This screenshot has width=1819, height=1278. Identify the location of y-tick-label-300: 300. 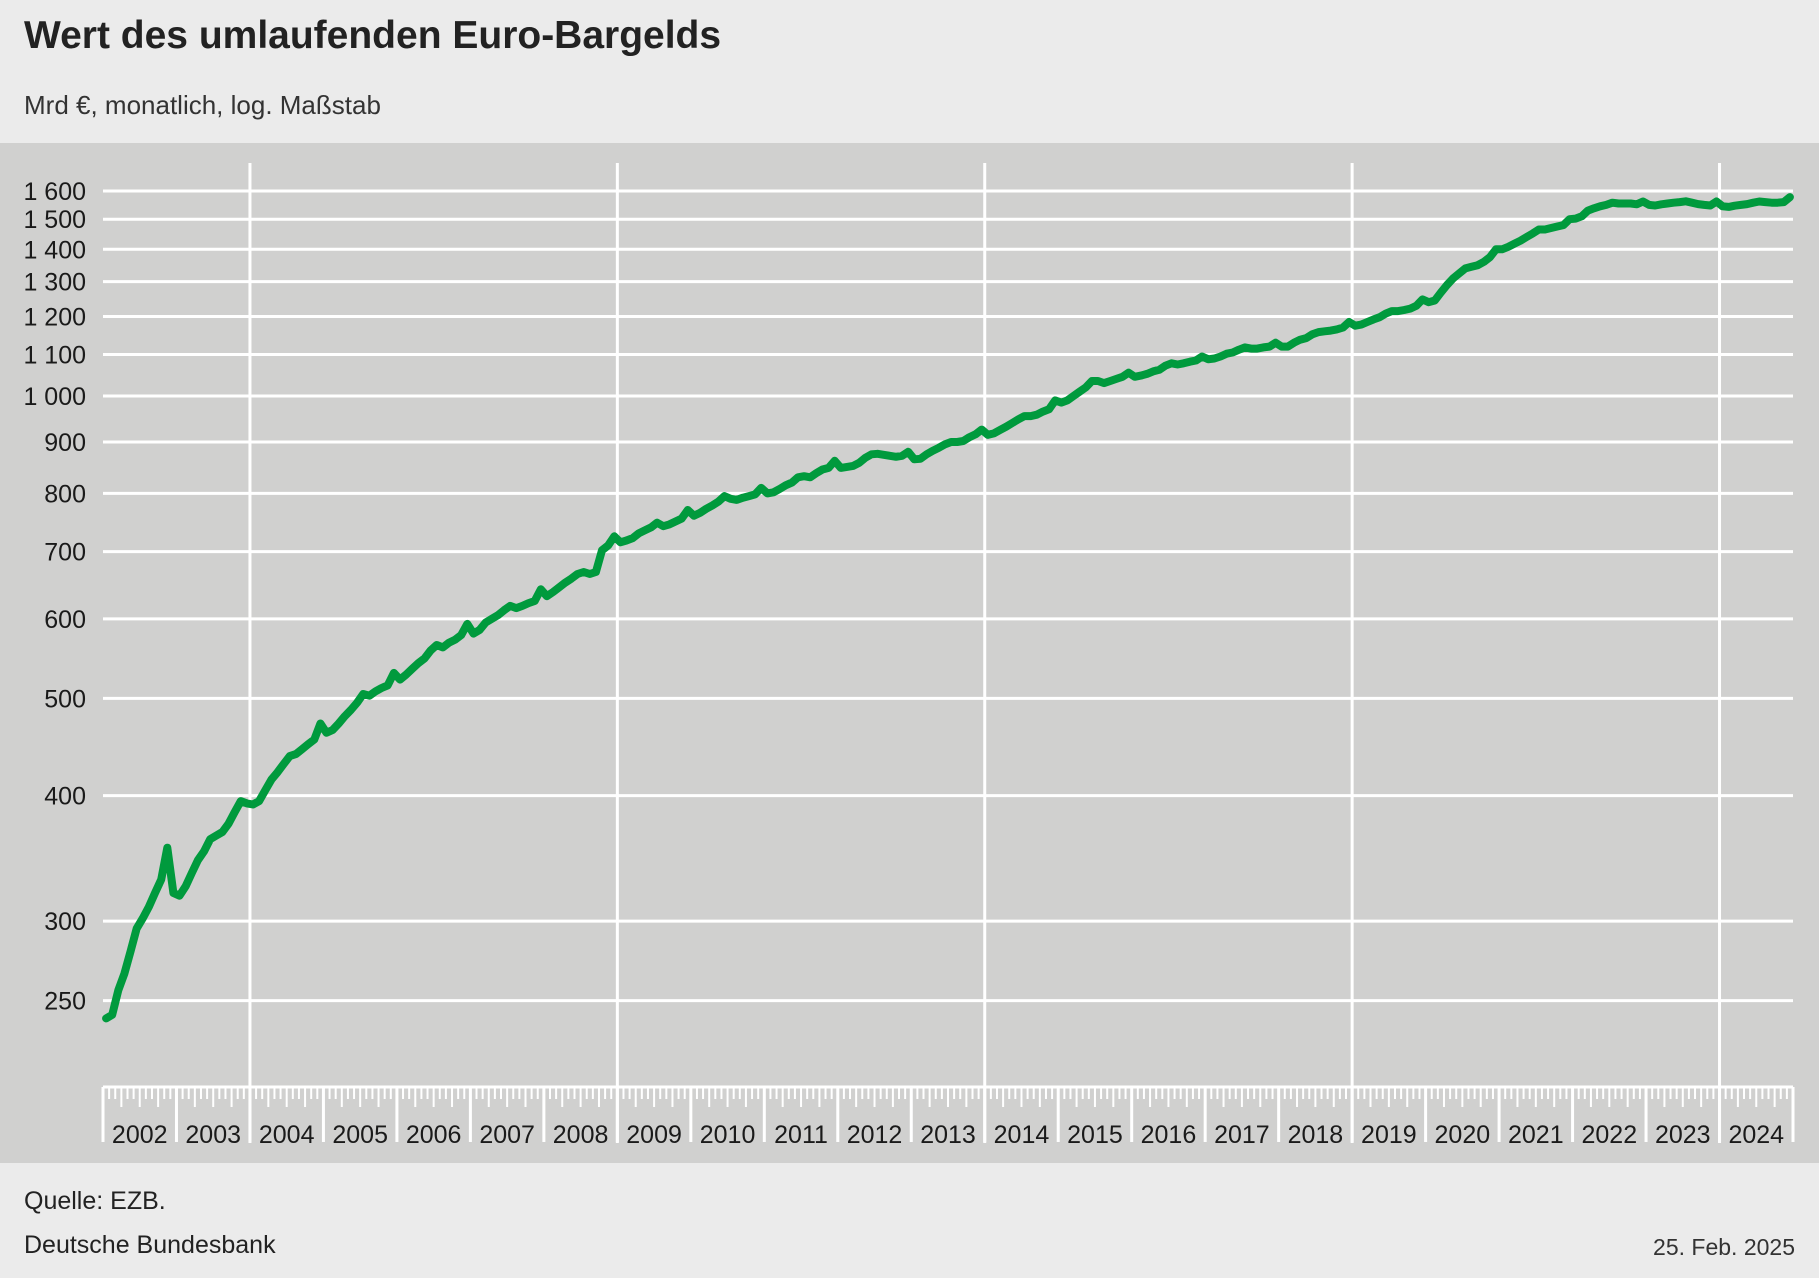
(65, 922).